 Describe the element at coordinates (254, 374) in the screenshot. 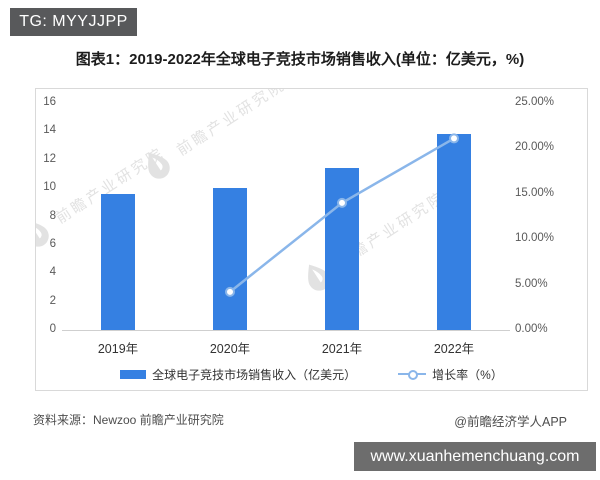

I see `legend-label-revenue: 全球电子竞技市场销售收入（亿美元）` at that location.